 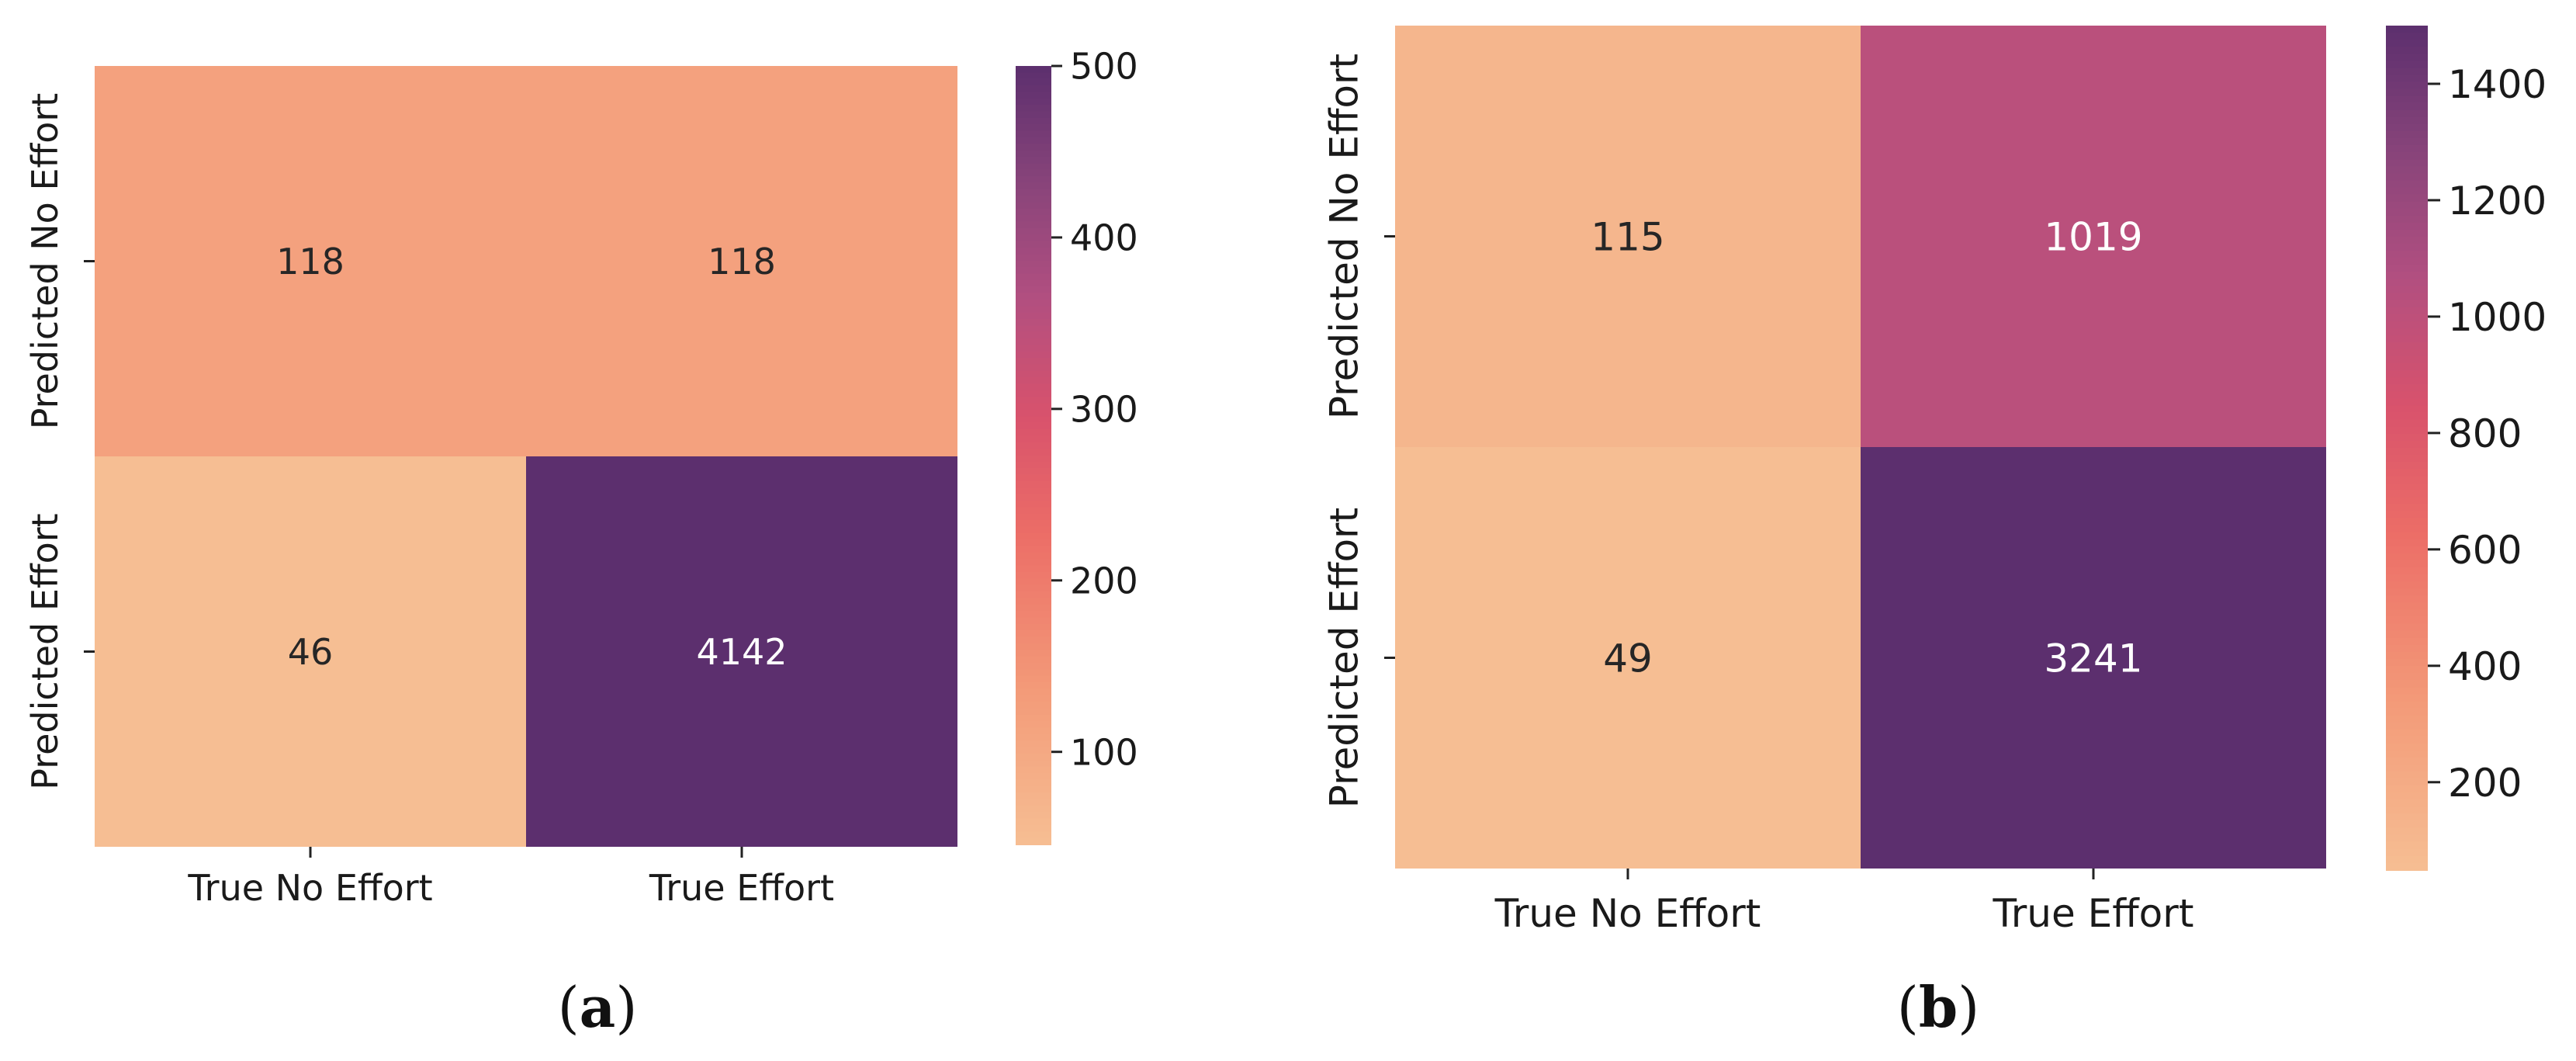 I want to click on colorbar-tick-label: 800, so click(x=2485, y=433).